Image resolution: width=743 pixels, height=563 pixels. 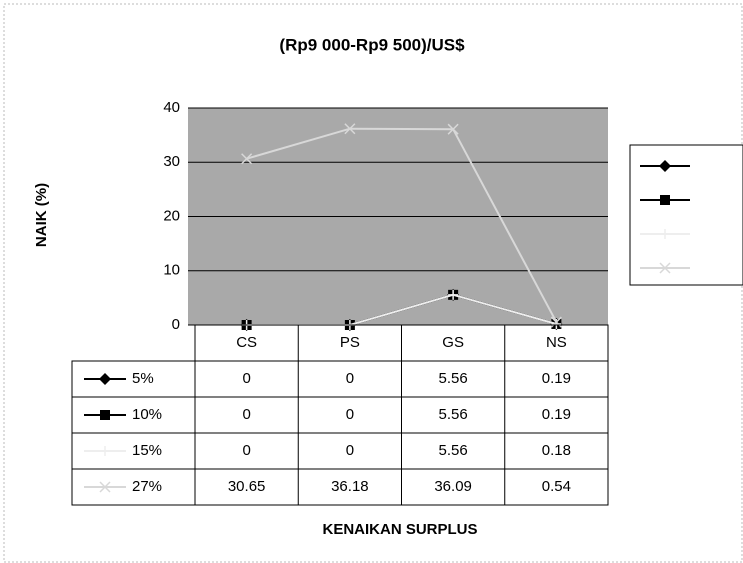 What do you see at coordinates (556, 486) in the screenshot?
I see `table-value: 0.54` at bounding box center [556, 486].